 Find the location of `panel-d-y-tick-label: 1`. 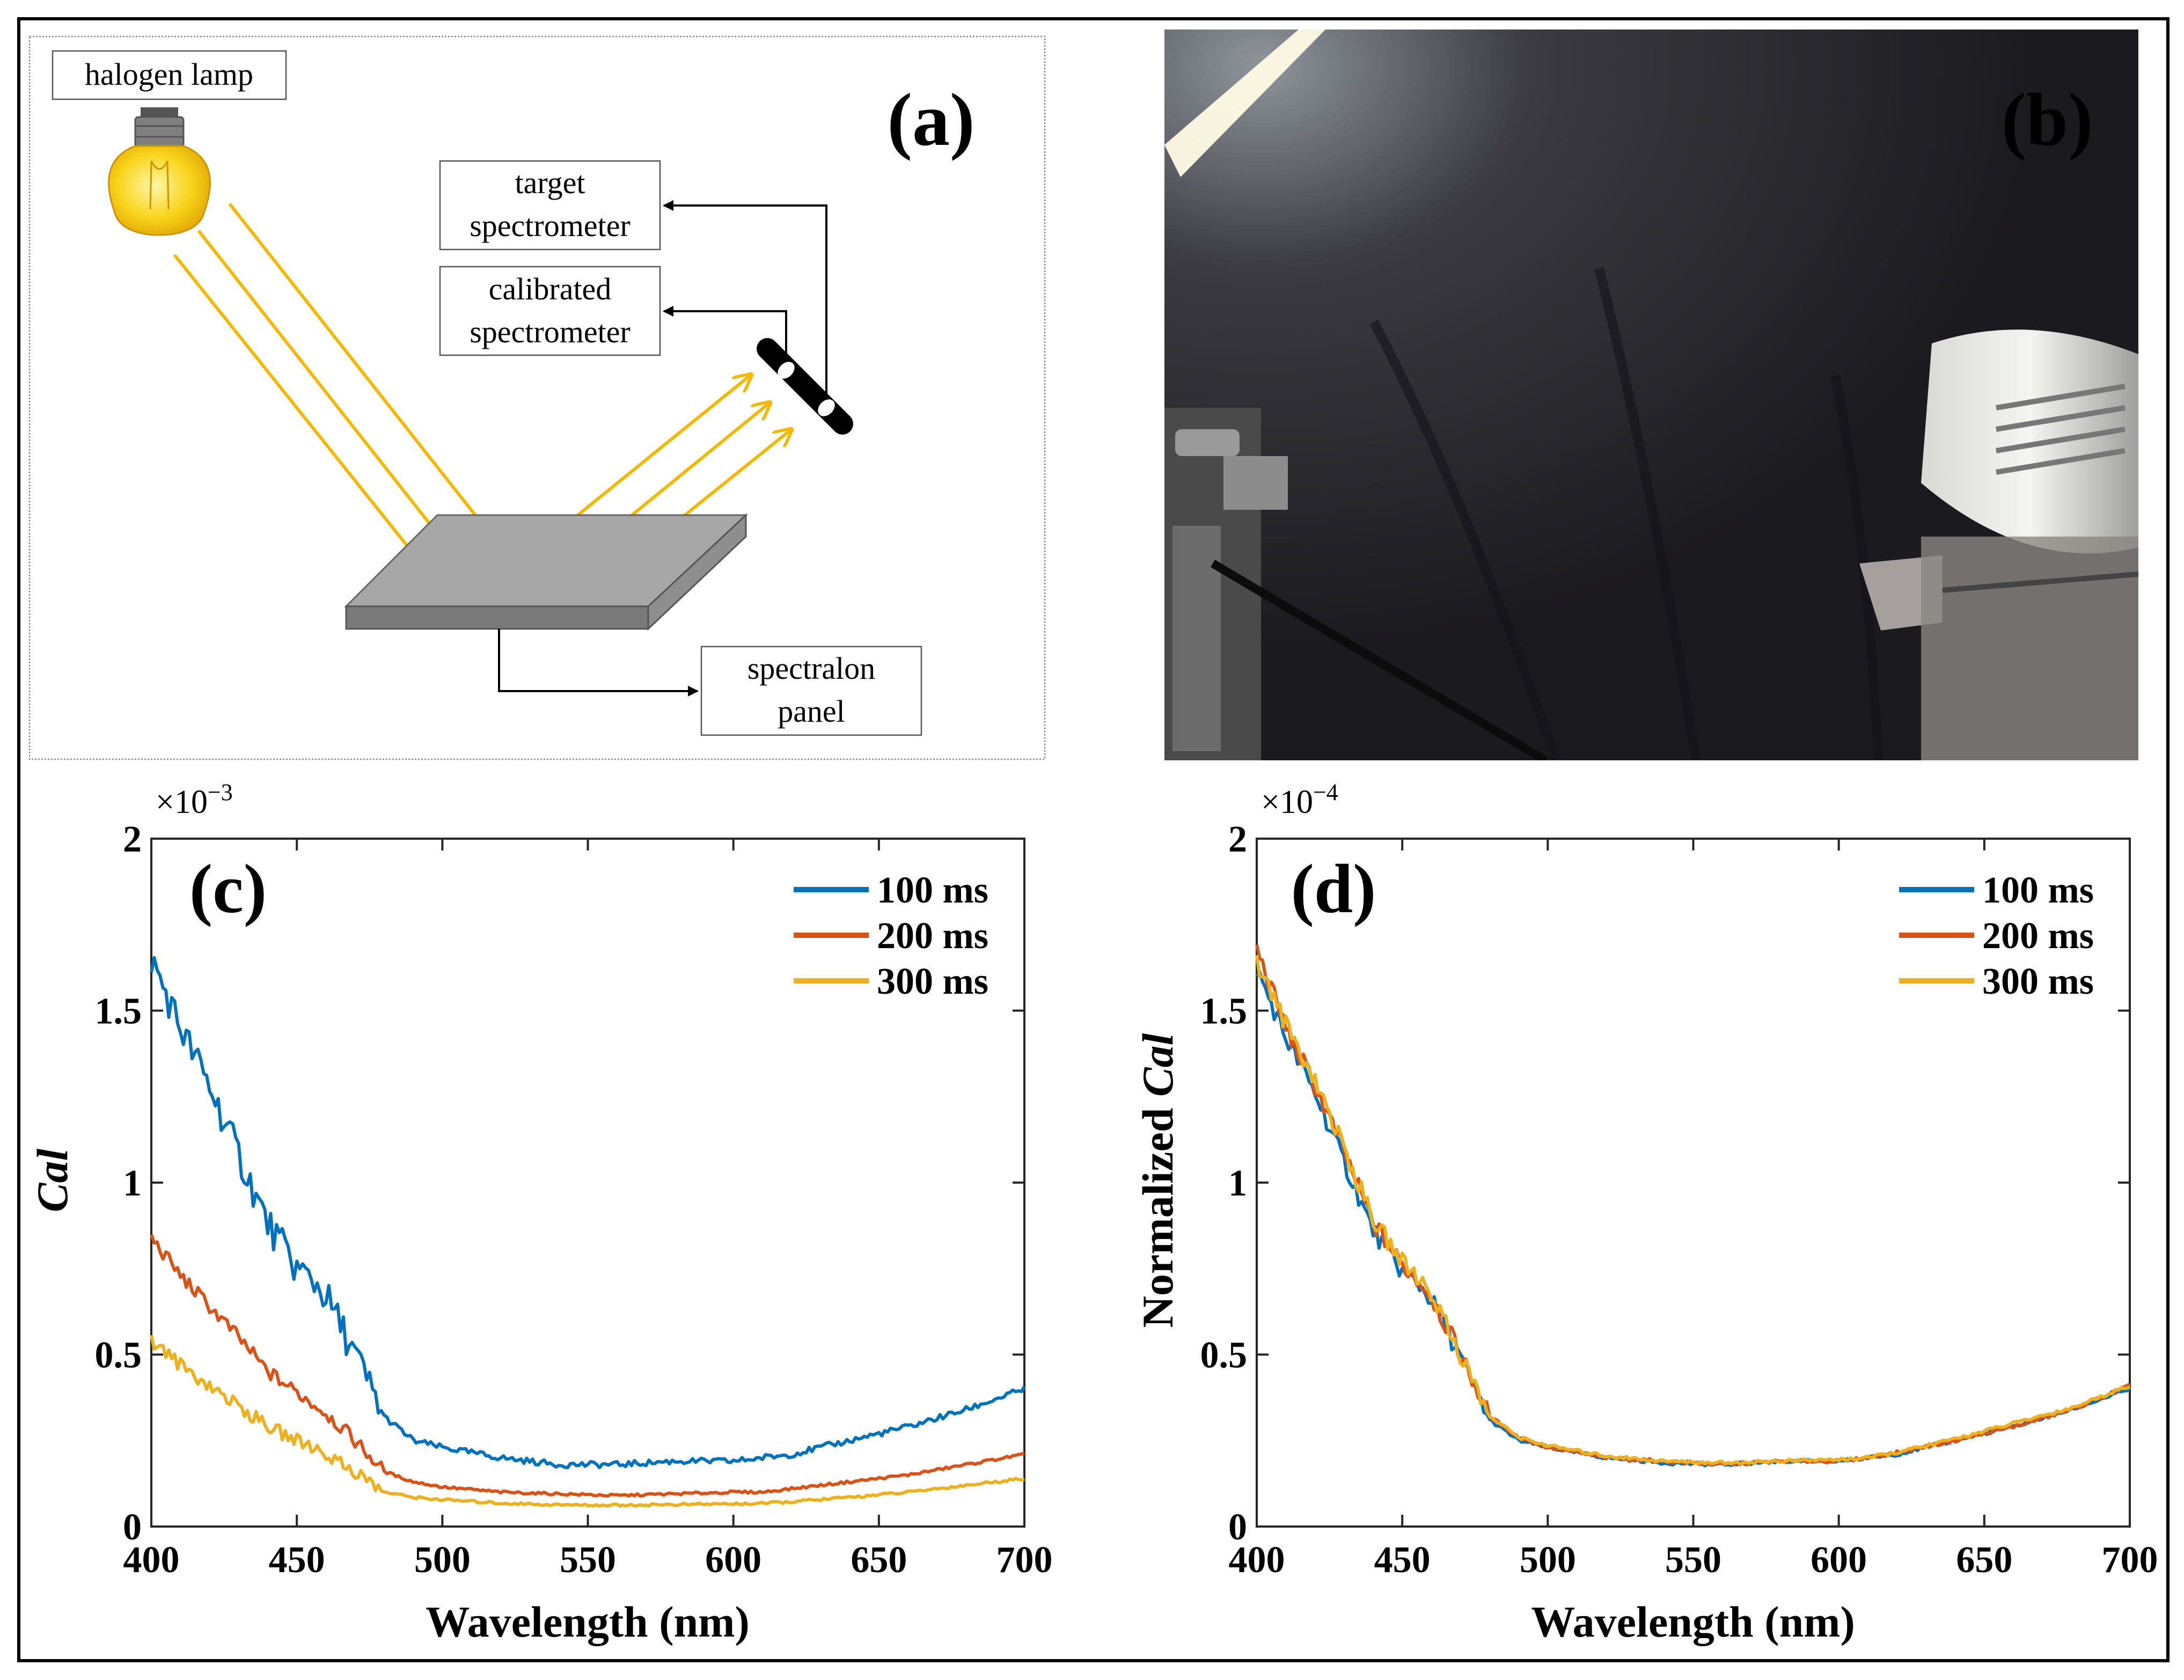

panel-d-y-tick-label: 1 is located at coordinates (1238, 1183).